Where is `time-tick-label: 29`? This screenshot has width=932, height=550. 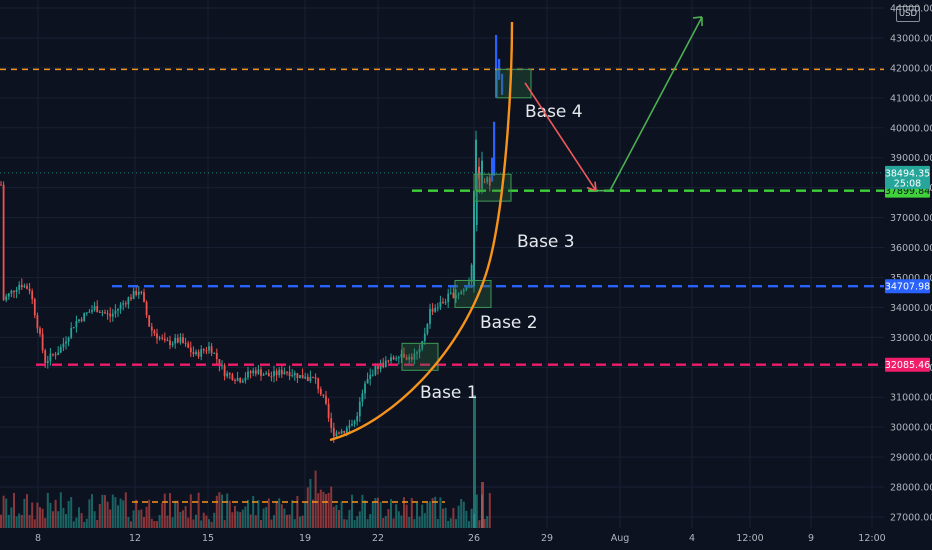 time-tick-label: 29 is located at coordinates (547, 538).